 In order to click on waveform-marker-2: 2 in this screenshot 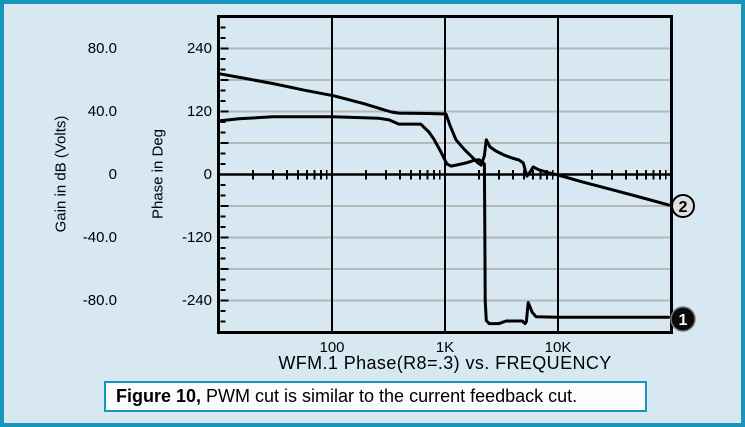, I will do `click(683, 206)`.